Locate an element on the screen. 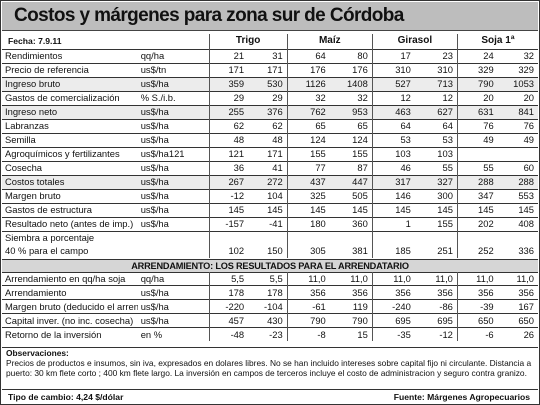 This screenshot has width=540, height=405. value-cell: 36 is located at coordinates (228, 167).